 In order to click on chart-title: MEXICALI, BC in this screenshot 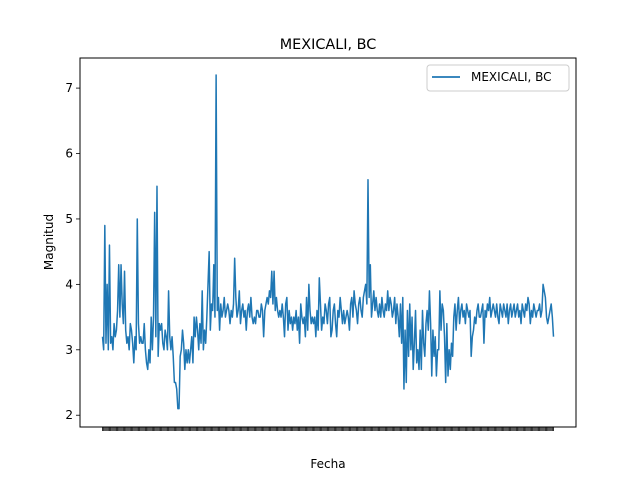, I will do `click(328, 45)`.